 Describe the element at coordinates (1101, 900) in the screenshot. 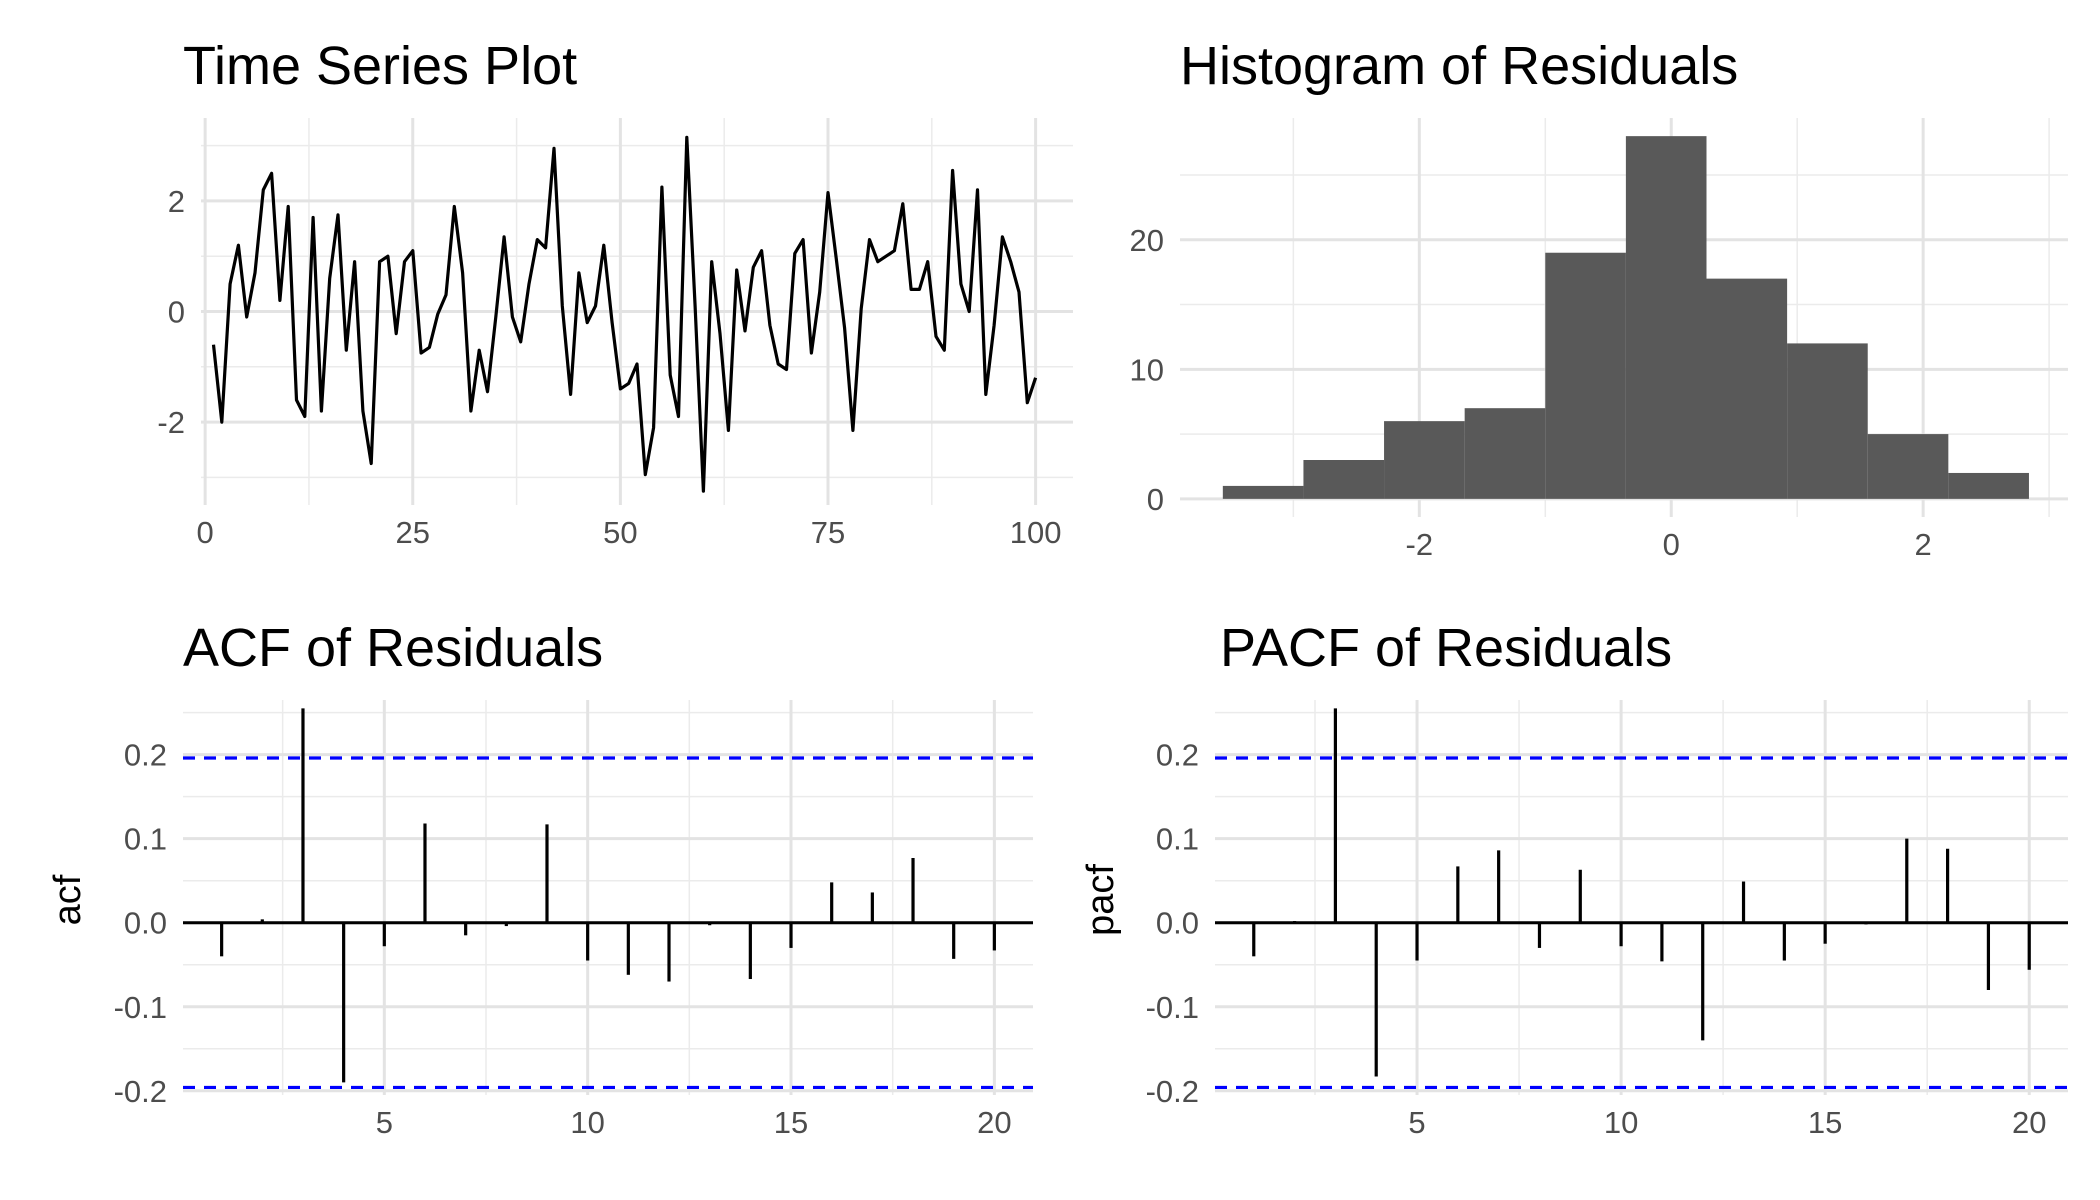

I see `pacf-y-axis-label: pacf` at that location.